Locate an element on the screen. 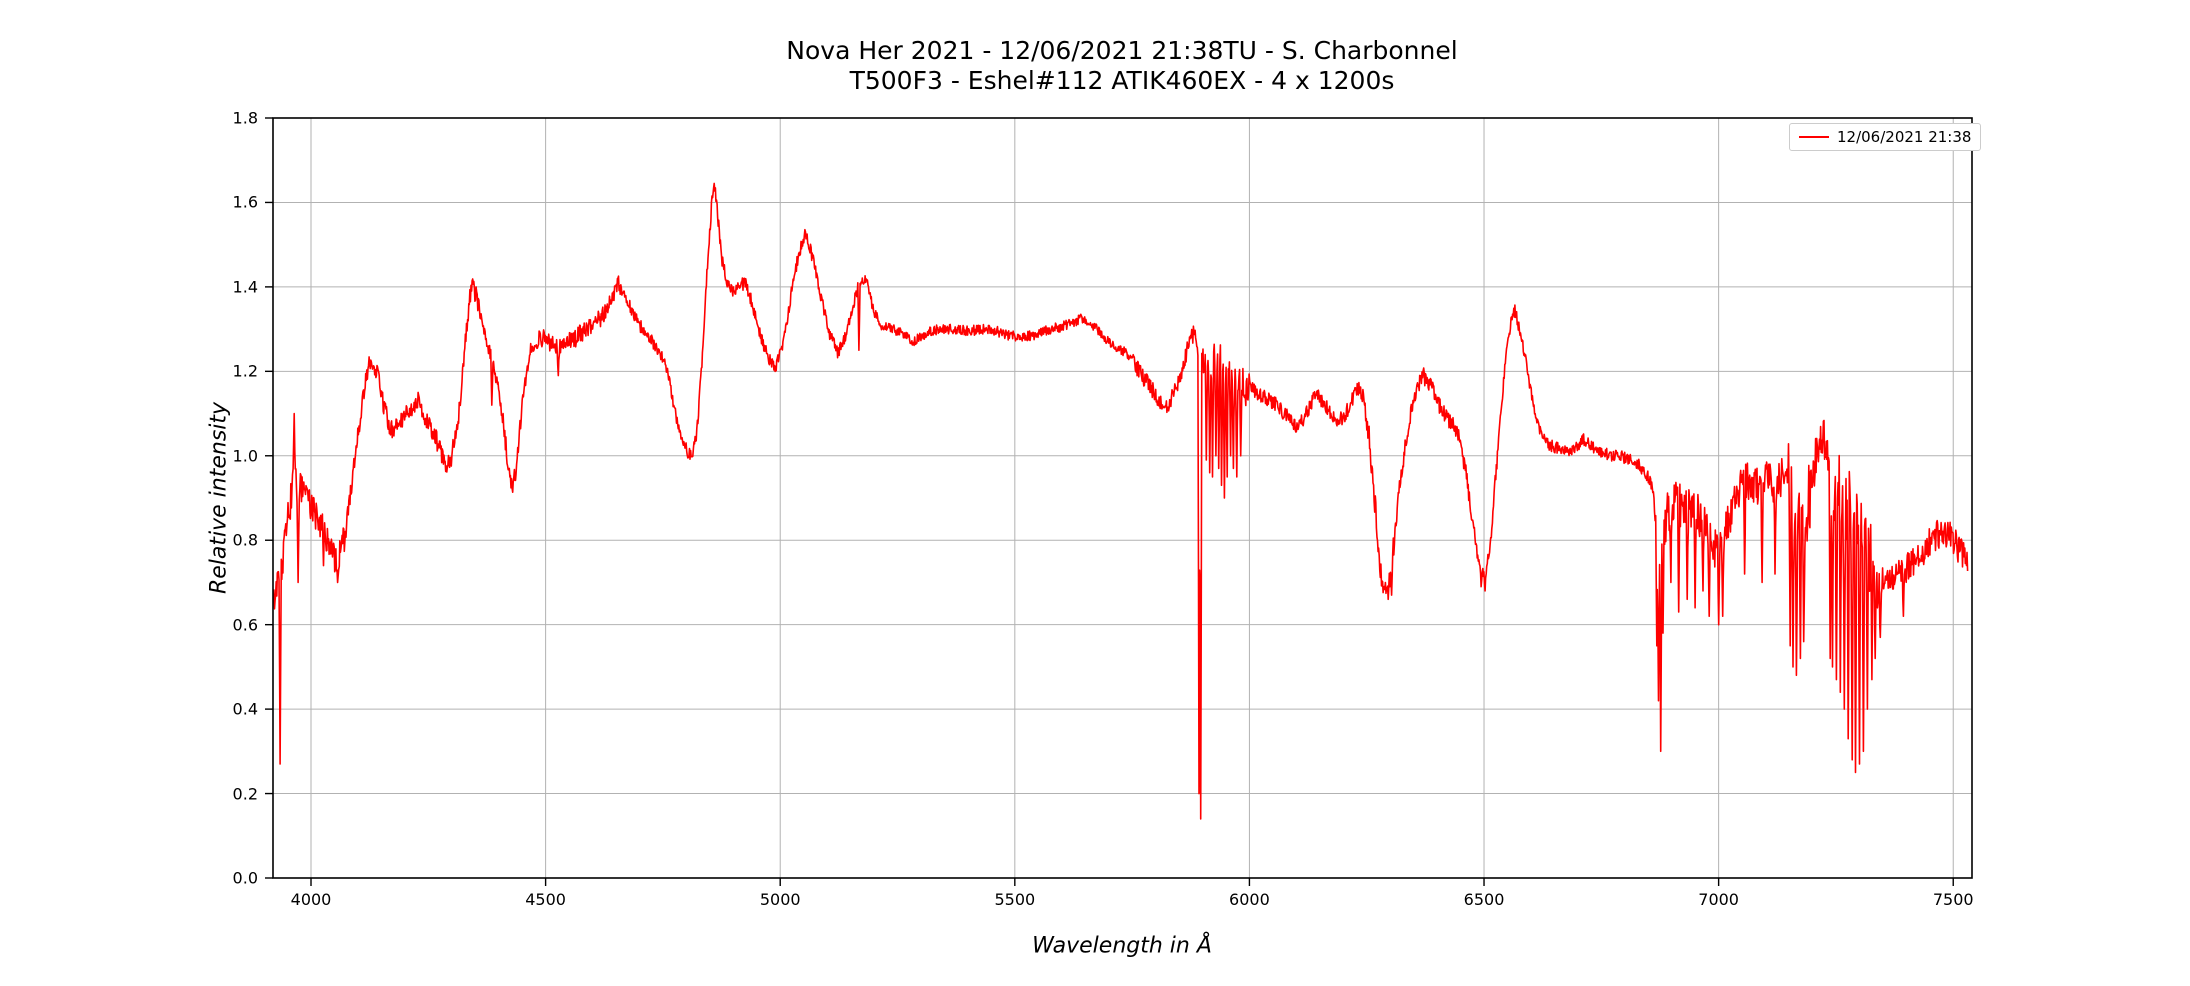  y-tick-label: 1.4 is located at coordinates (245, 287).